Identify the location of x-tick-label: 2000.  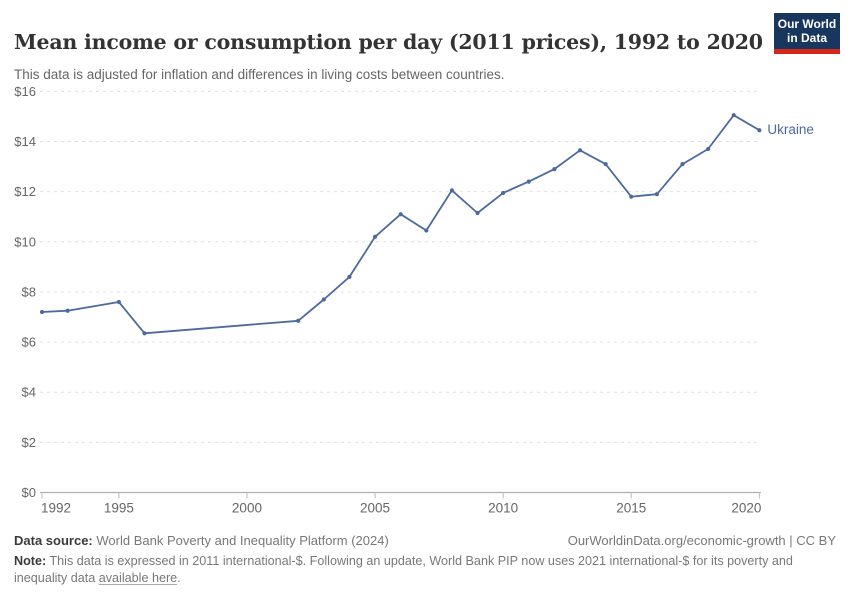
(247, 508).